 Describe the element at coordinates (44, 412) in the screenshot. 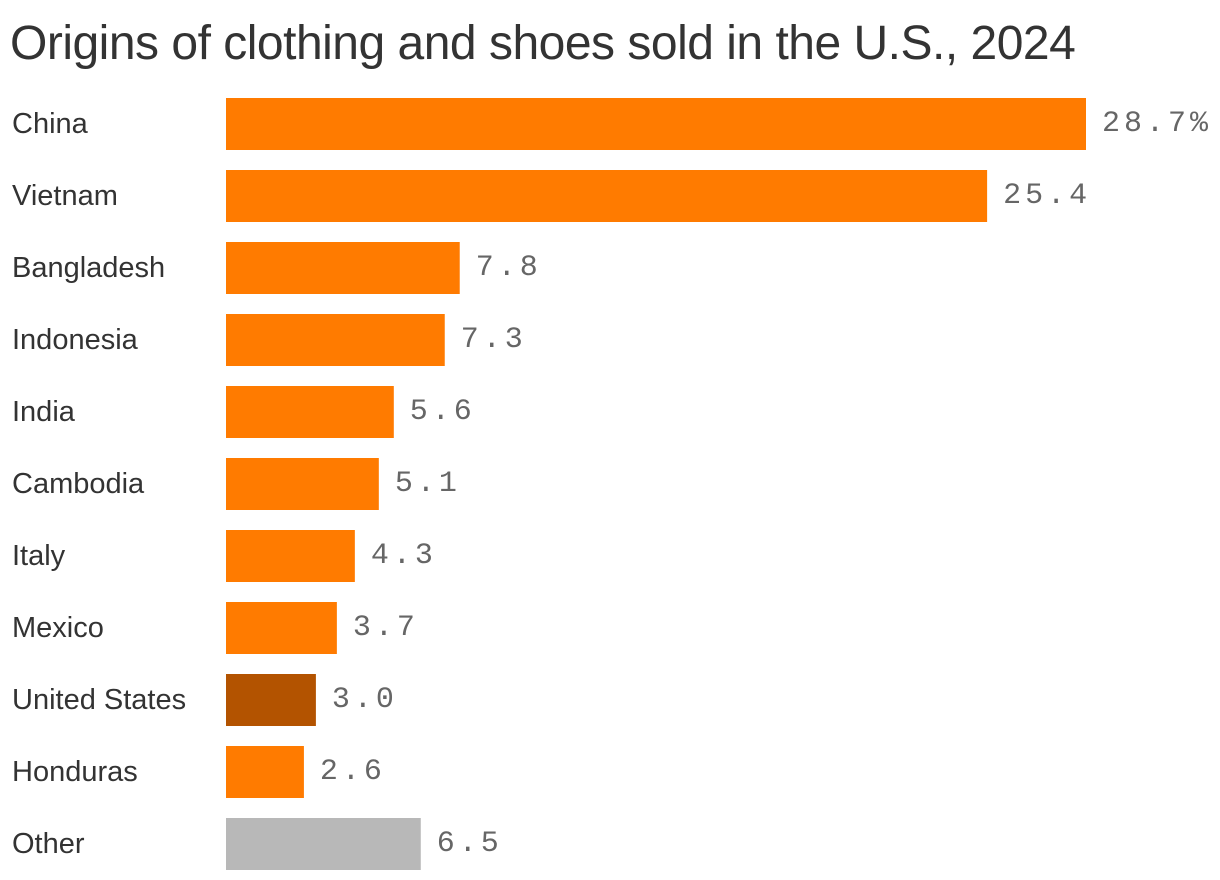

I see `category-label-india: India` at that location.